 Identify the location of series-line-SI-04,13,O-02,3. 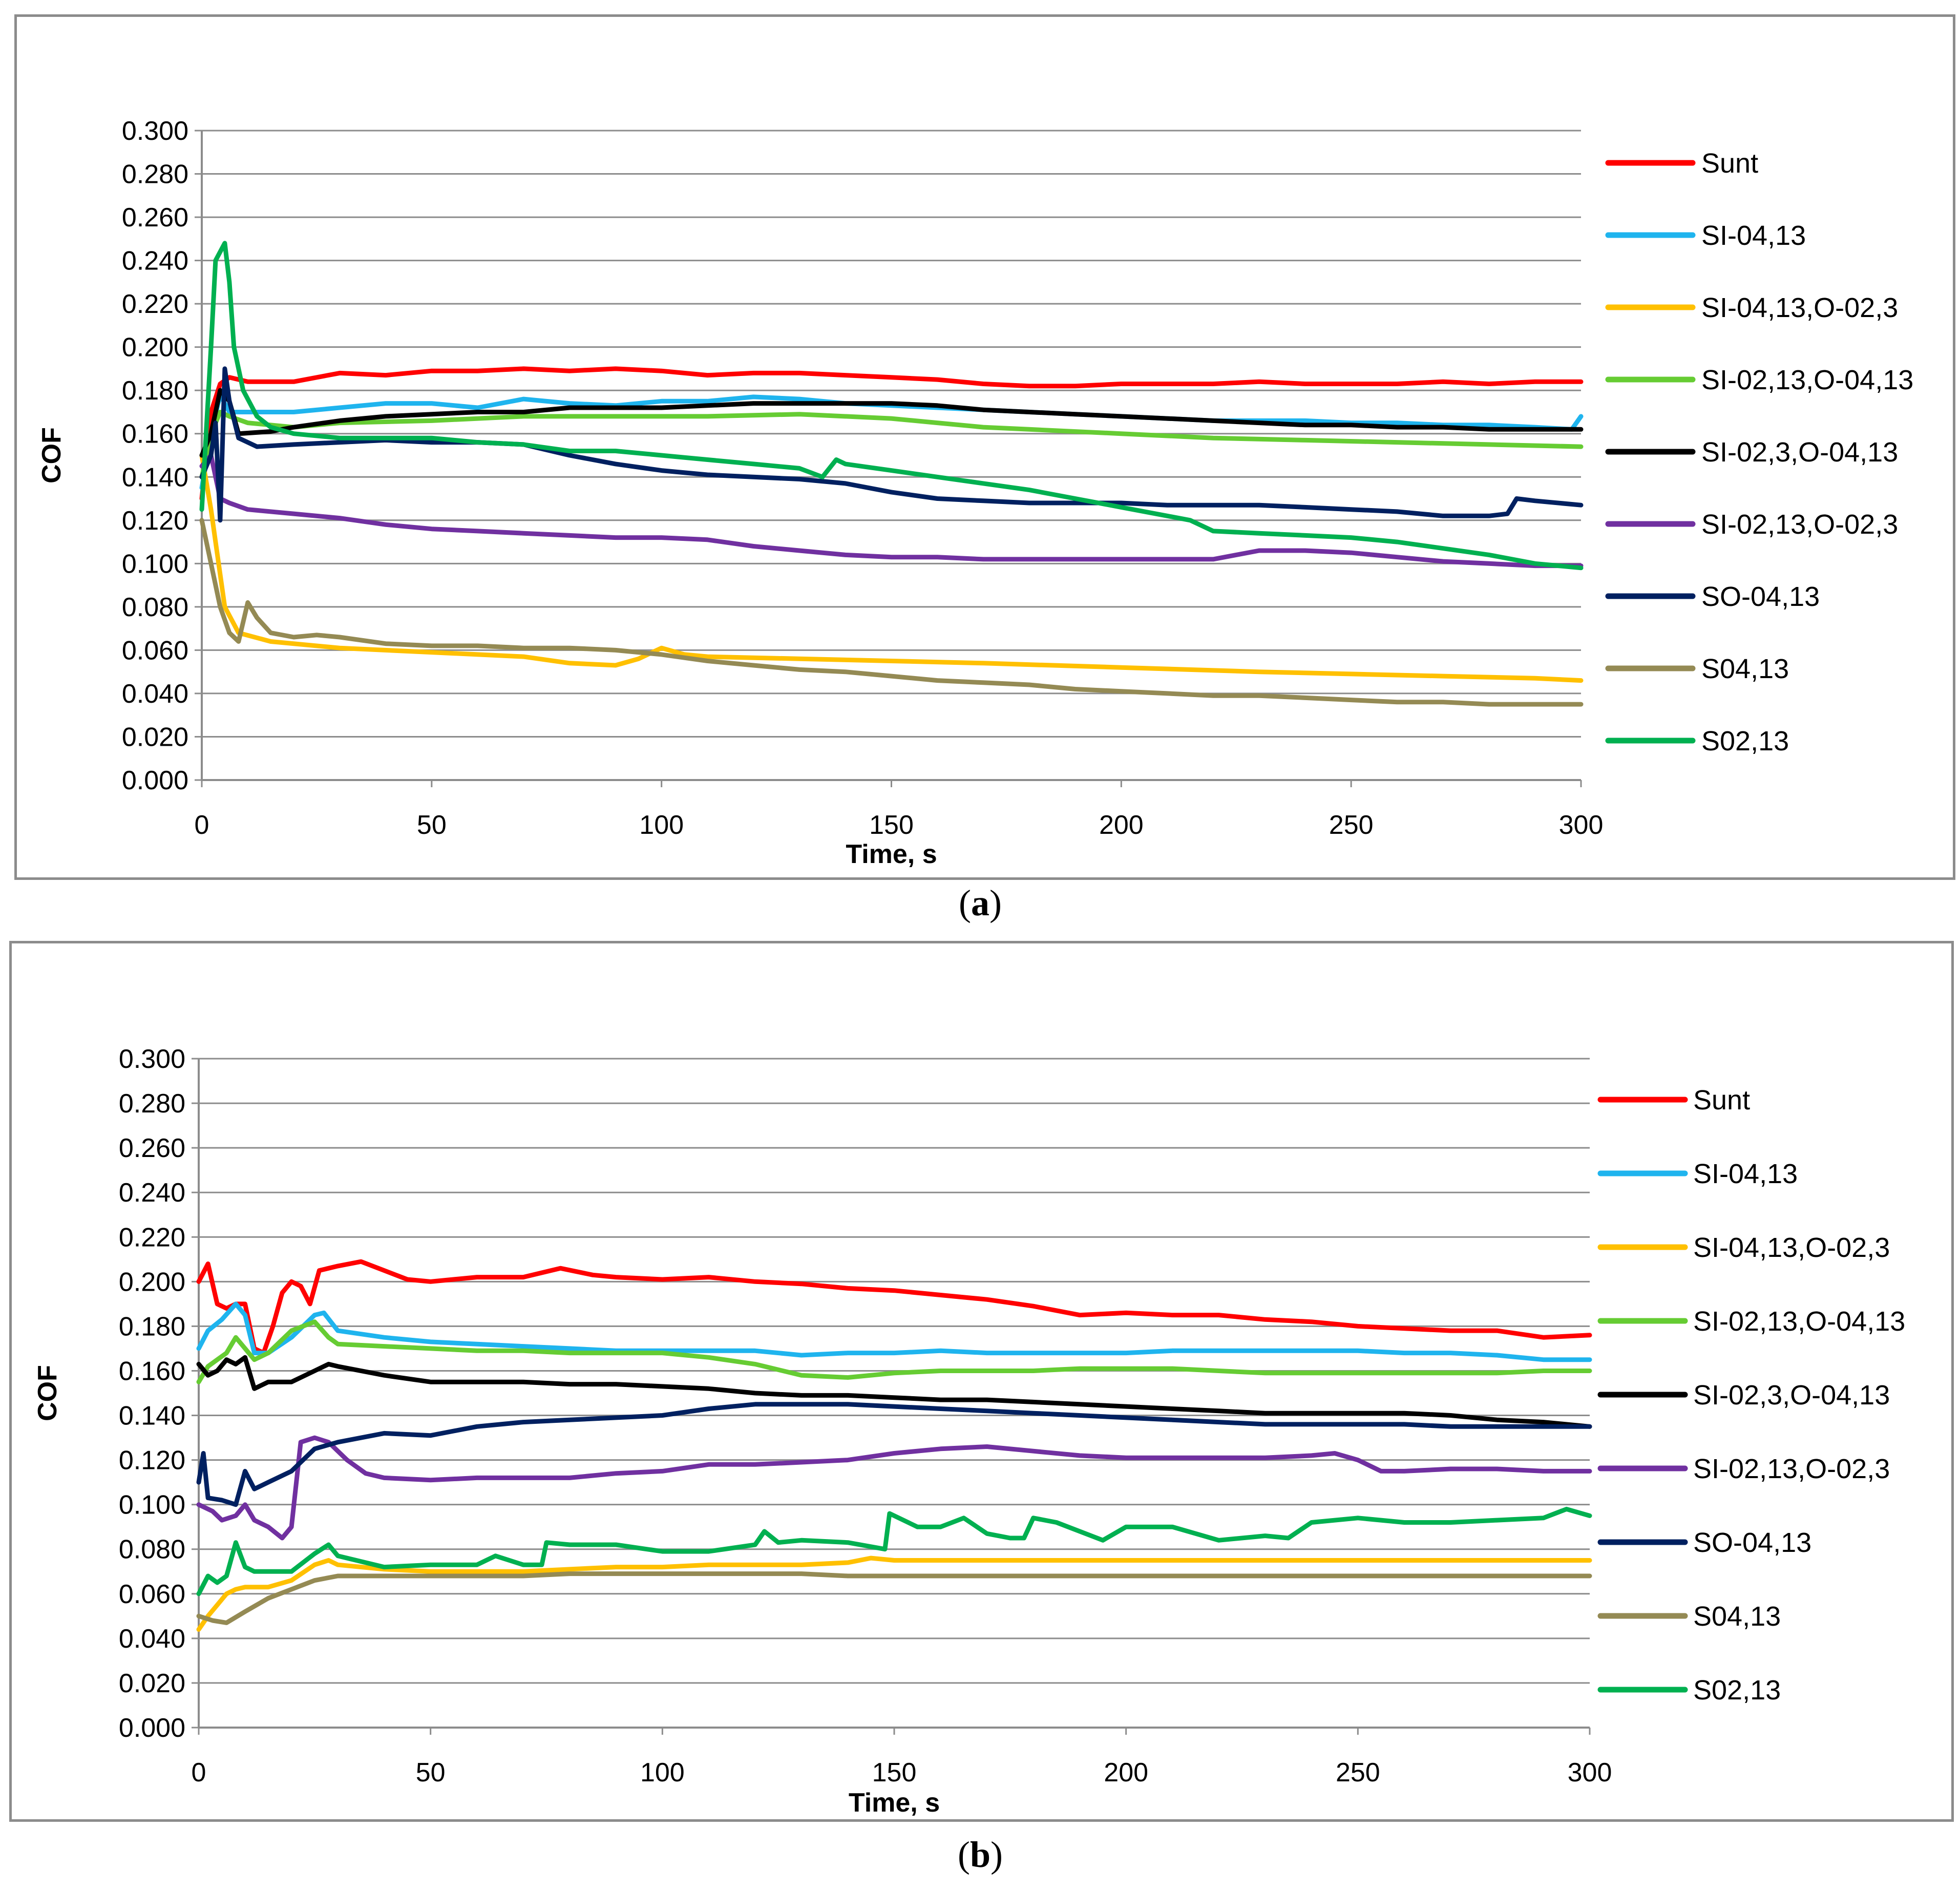
(894, 1593).